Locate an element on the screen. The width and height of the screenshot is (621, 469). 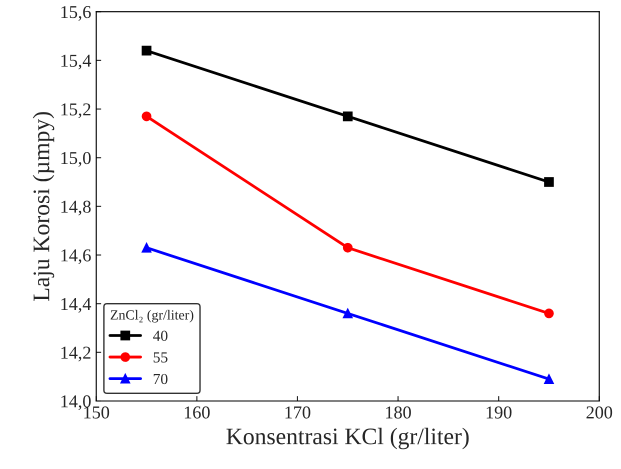
y-tick-label: 15,0 is located at coordinates (76, 159).